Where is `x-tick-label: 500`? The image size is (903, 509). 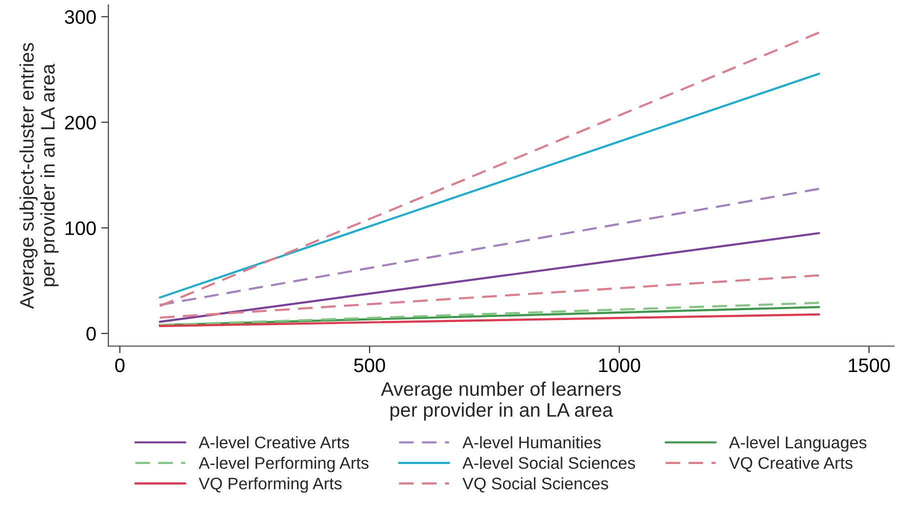 x-tick-label: 500 is located at coordinates (370, 365).